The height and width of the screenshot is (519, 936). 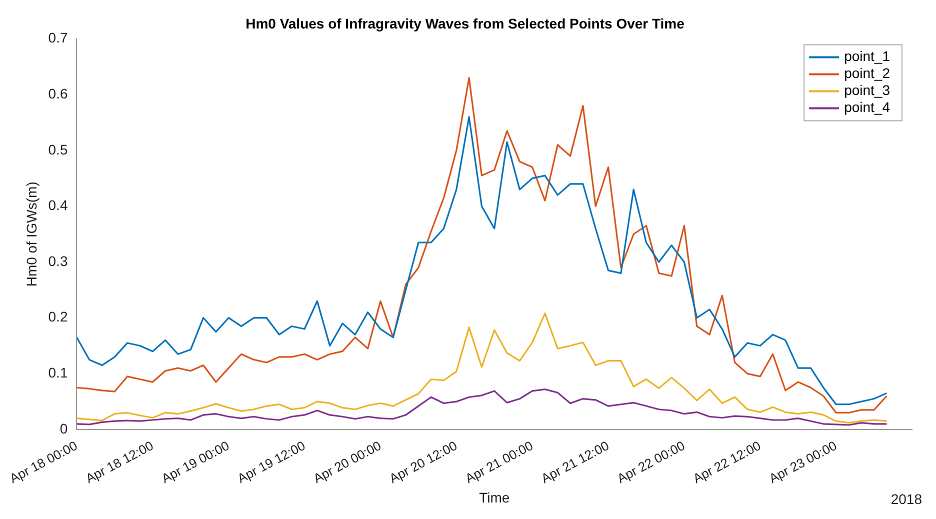 I want to click on legend-label: point_4, so click(x=867, y=107).